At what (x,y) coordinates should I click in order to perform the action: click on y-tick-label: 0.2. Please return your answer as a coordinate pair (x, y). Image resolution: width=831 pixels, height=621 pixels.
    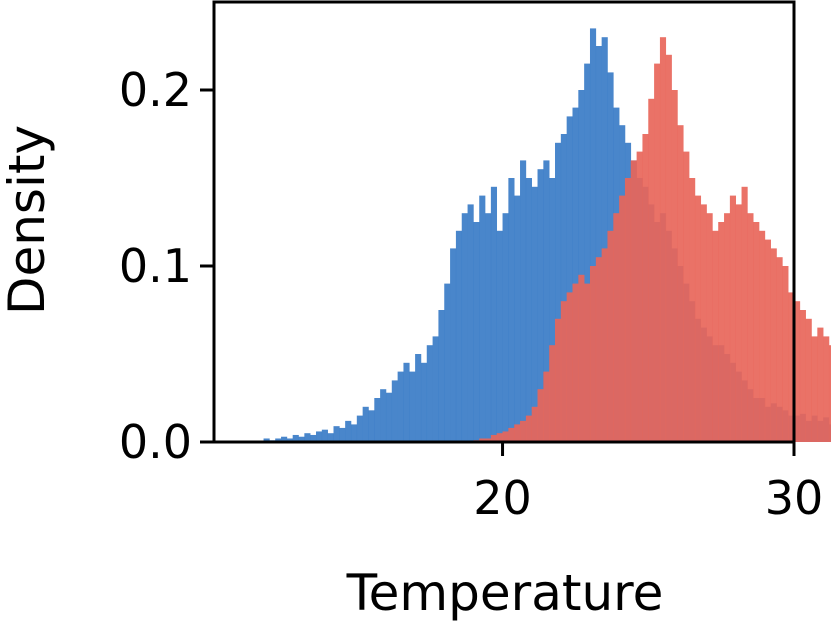
    Looking at the image, I should click on (155, 90).